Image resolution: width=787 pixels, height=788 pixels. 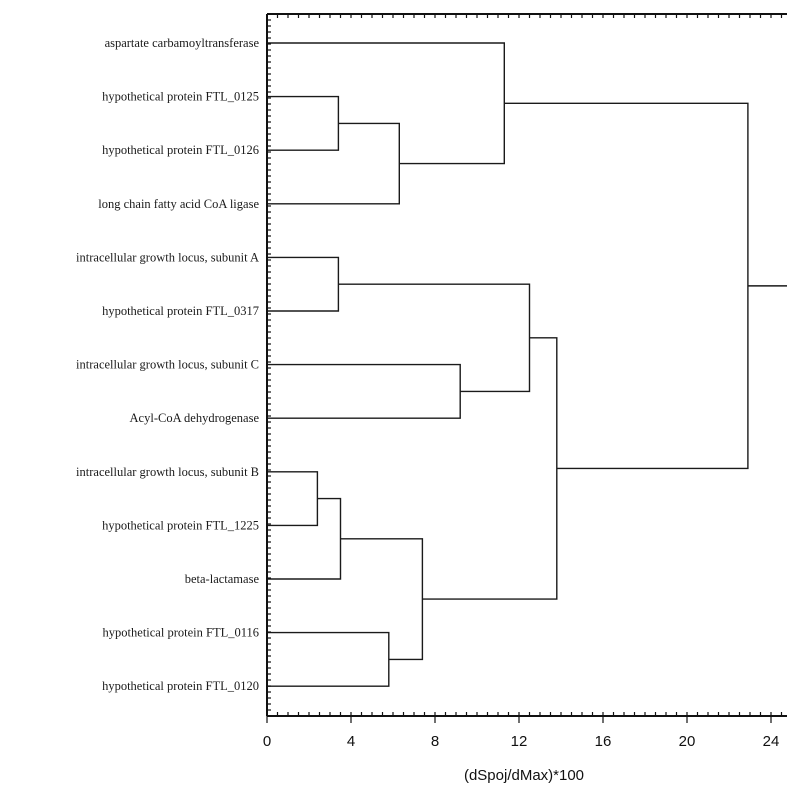 I want to click on leaf-label: intracellular growth locus, subunit C, so click(x=167, y=365).